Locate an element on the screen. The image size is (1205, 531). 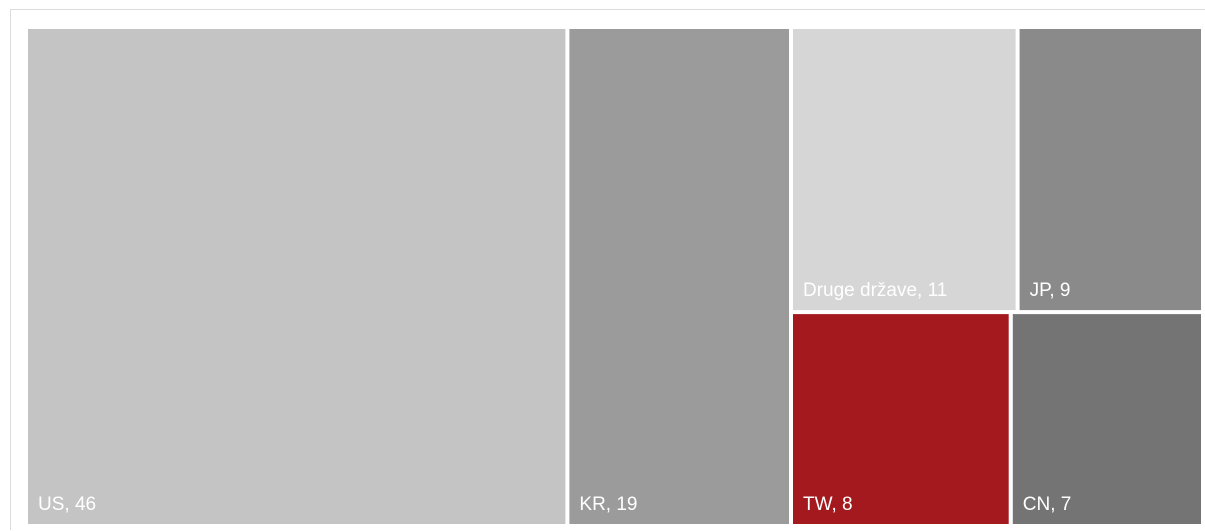
treemap-tile-druge-drzave: Druge države, 11 is located at coordinates (904, 170).